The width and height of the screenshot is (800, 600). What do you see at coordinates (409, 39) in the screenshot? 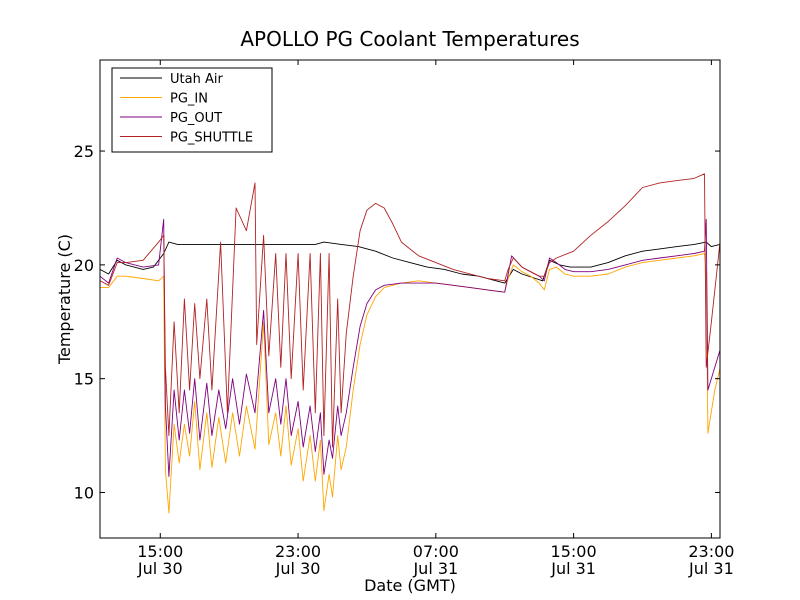
I see `chart-title: APOLLO PG Coolant Temperatures` at bounding box center [409, 39].